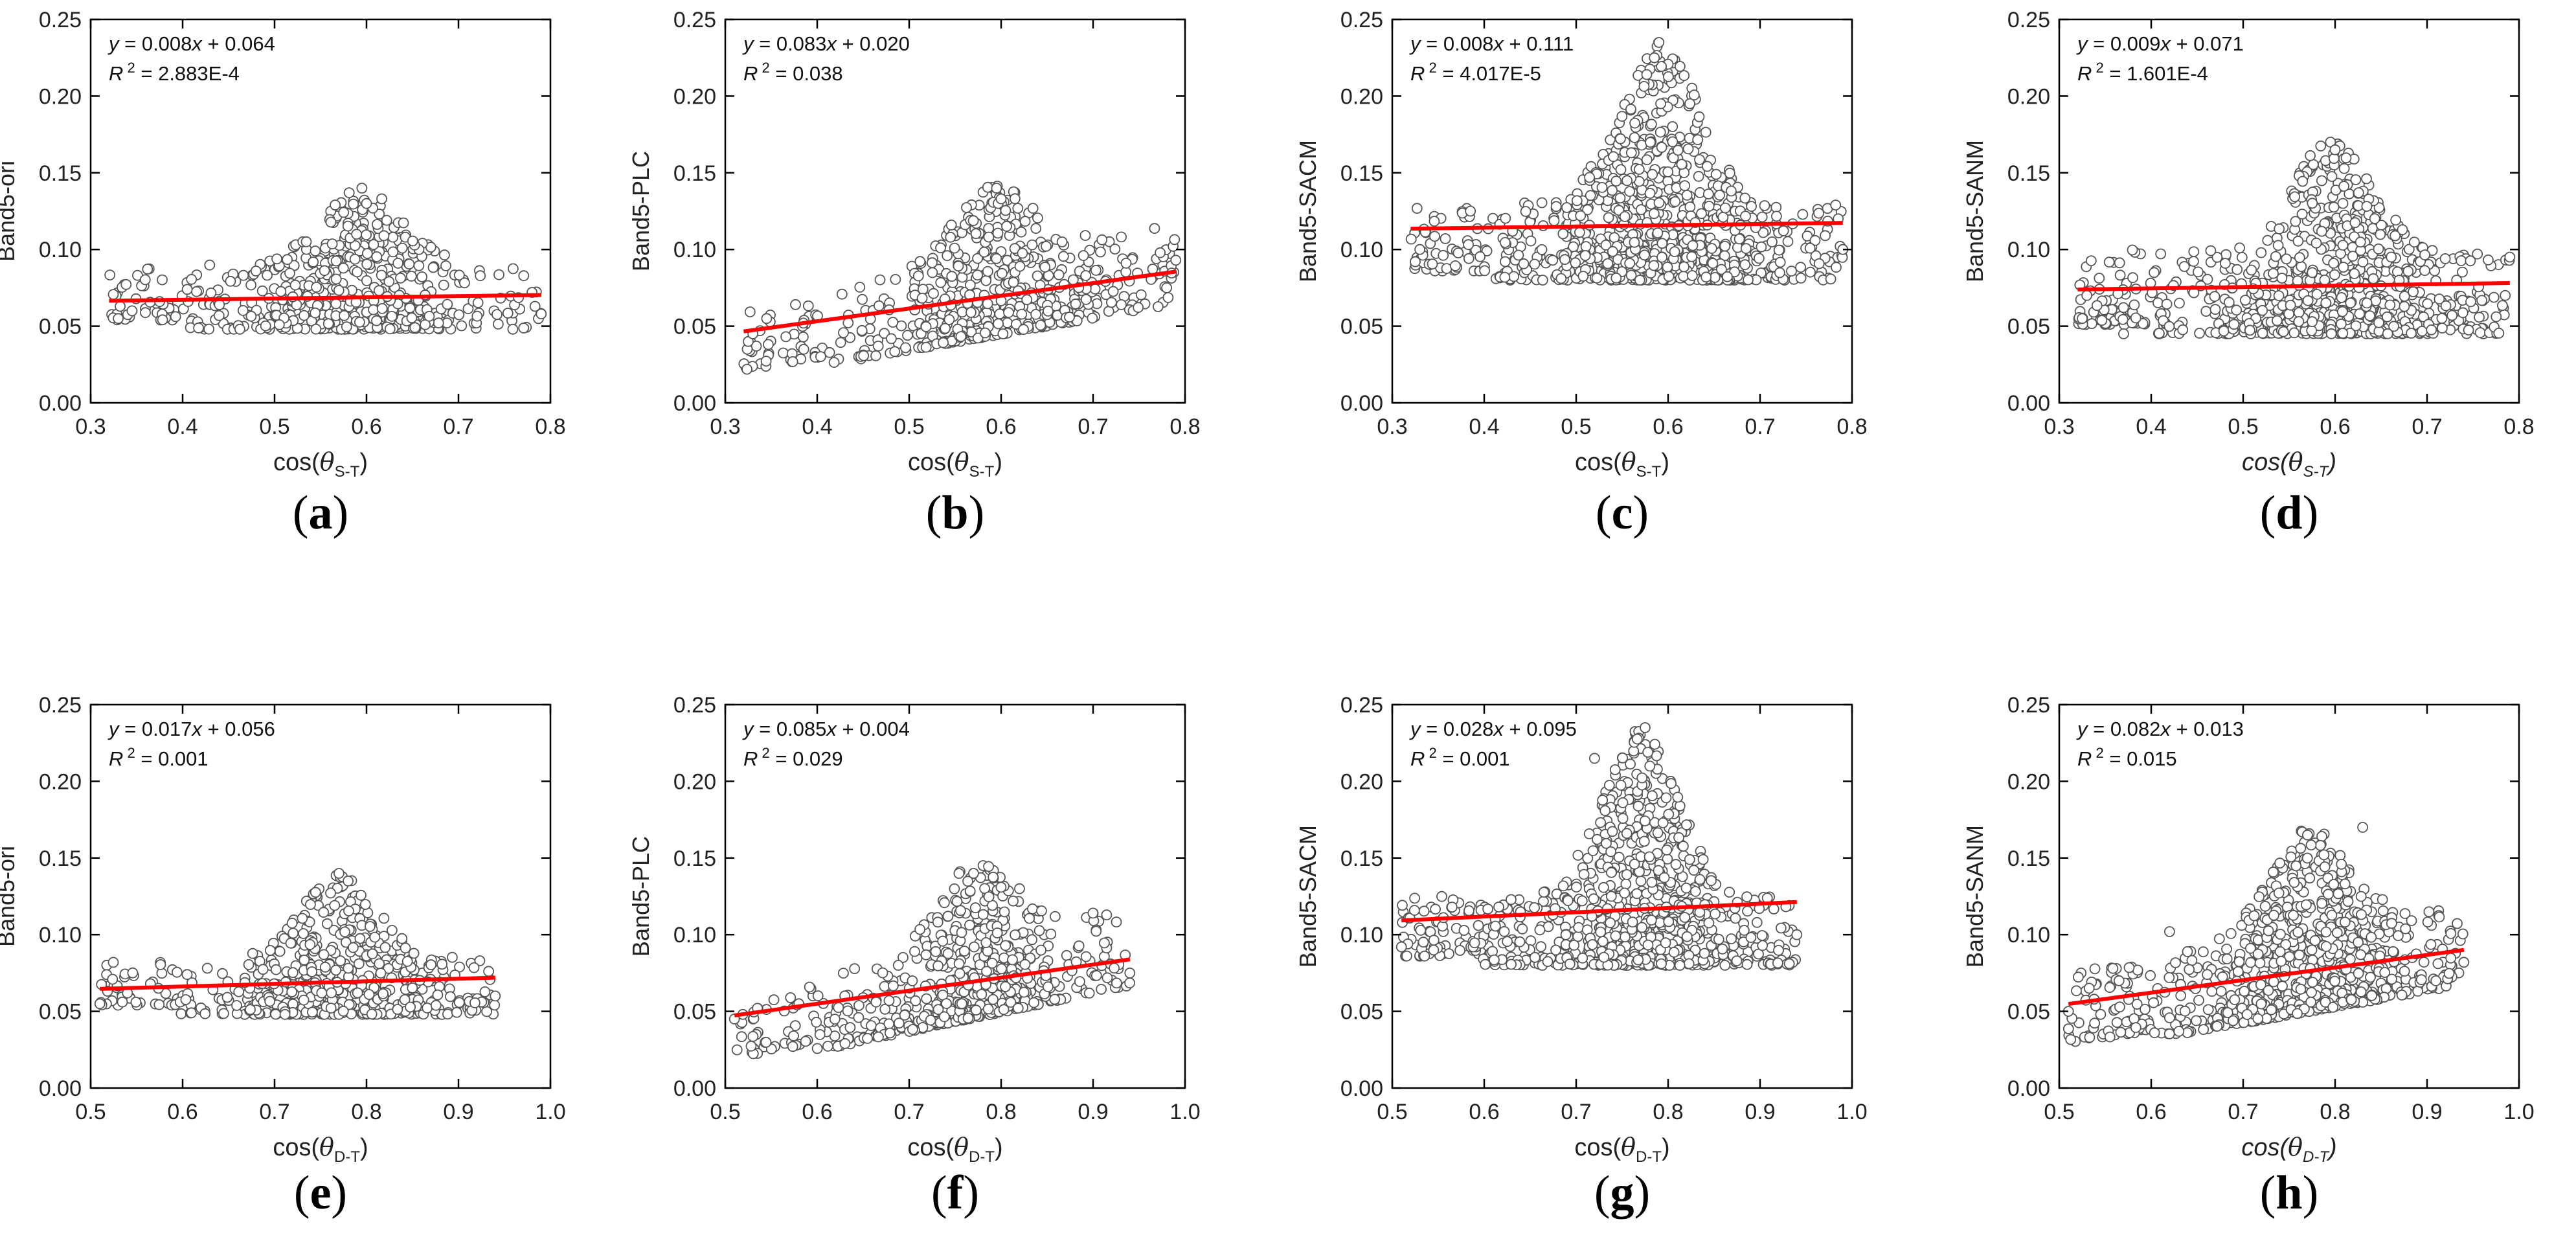 Image resolution: width=2576 pixels, height=1237 pixels. Describe the element at coordinates (60, 935) in the screenshot. I see `y-tick-label: 0.10` at that location.